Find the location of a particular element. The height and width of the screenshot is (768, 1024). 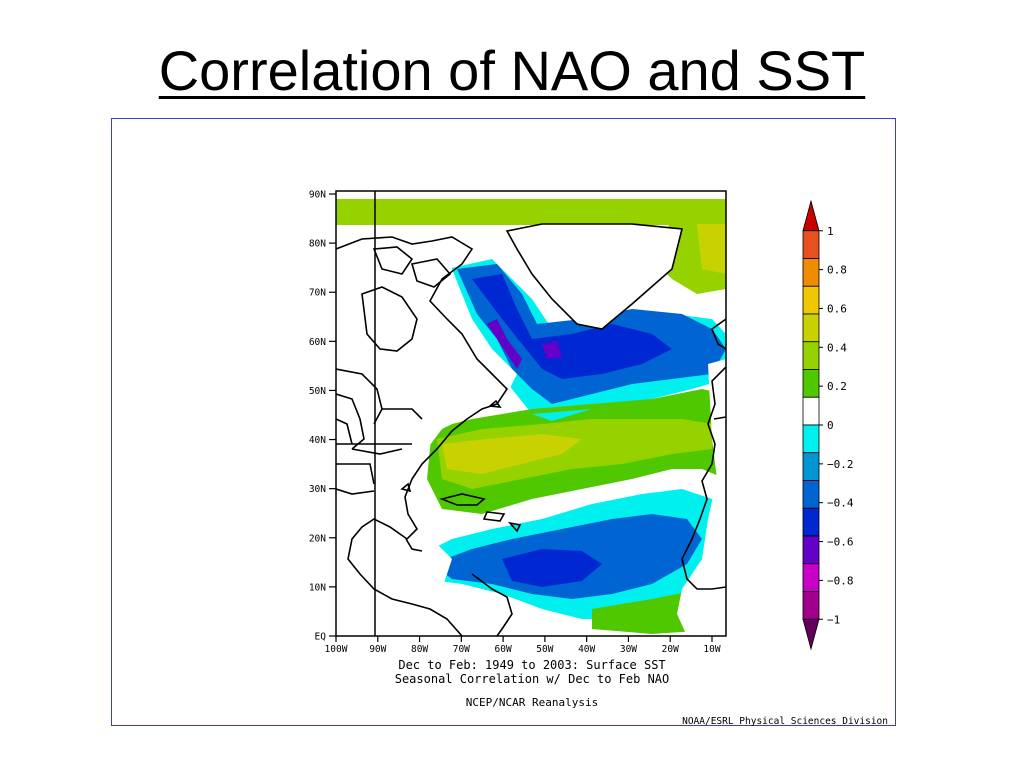

field-subpolar-dark-blue is located at coordinates (572, 326).